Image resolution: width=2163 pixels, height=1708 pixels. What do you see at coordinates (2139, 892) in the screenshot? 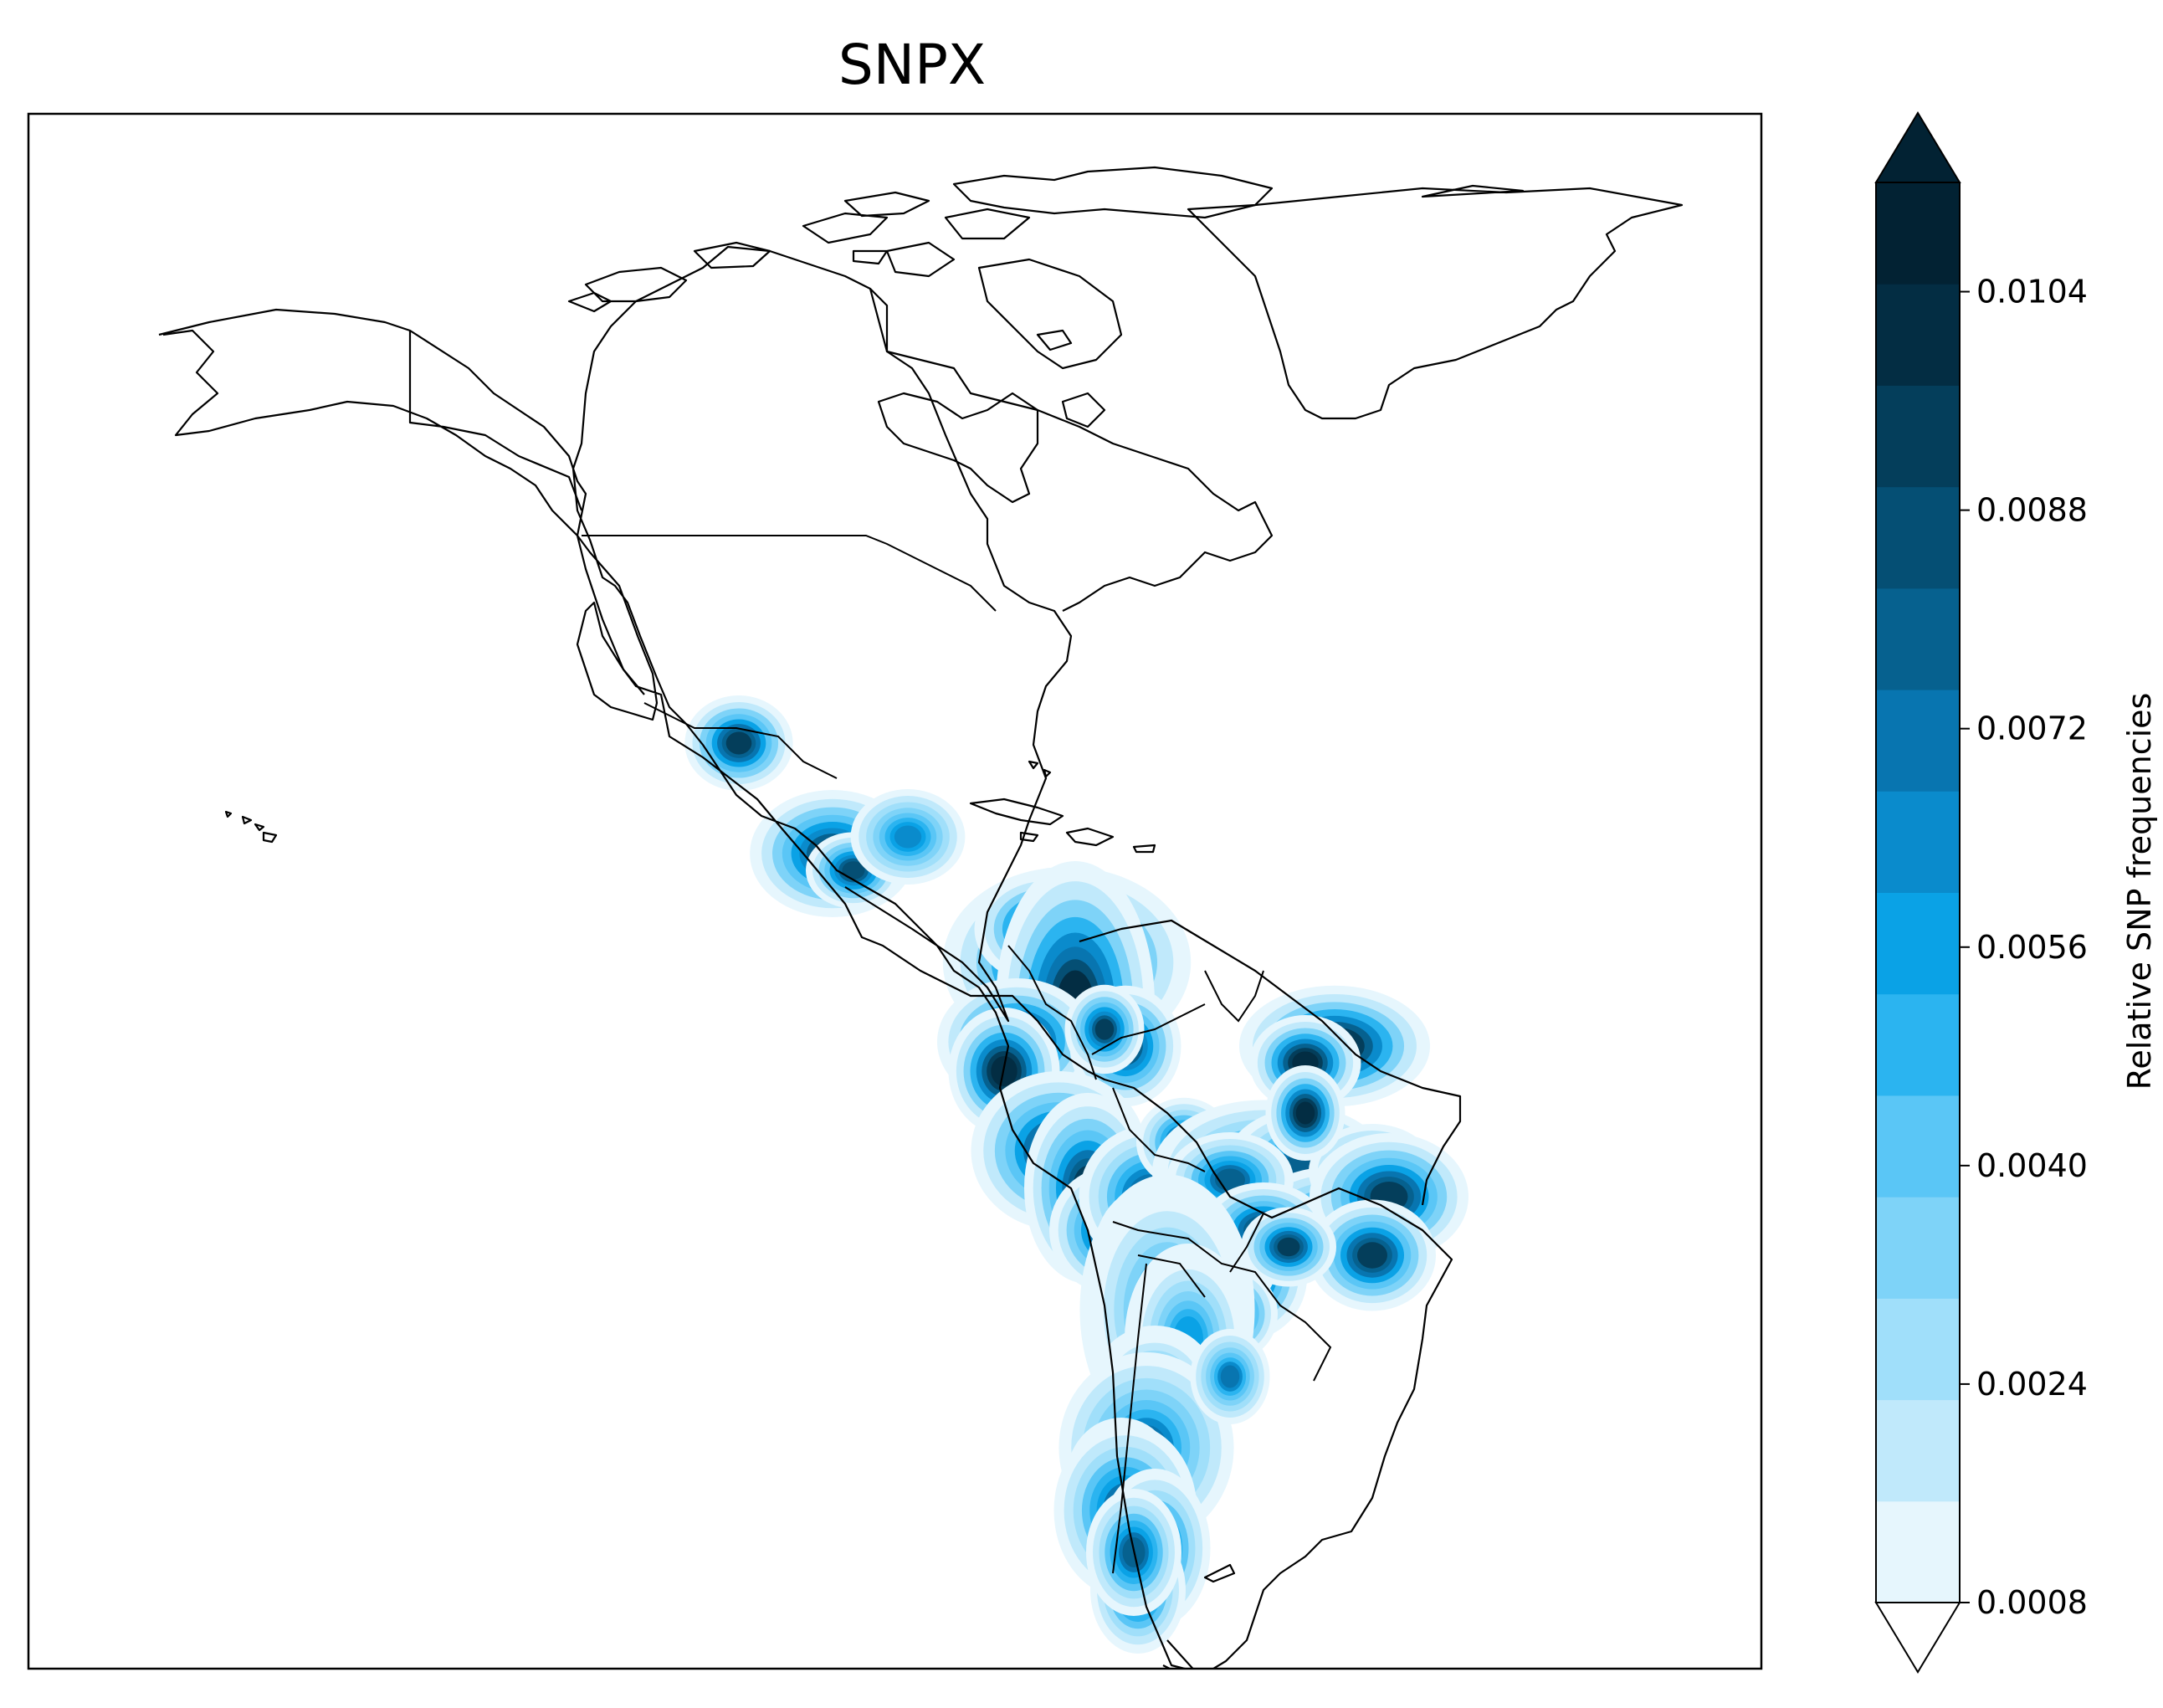
I see `colorbar-label: Relative SNP frequencies` at bounding box center [2139, 892].